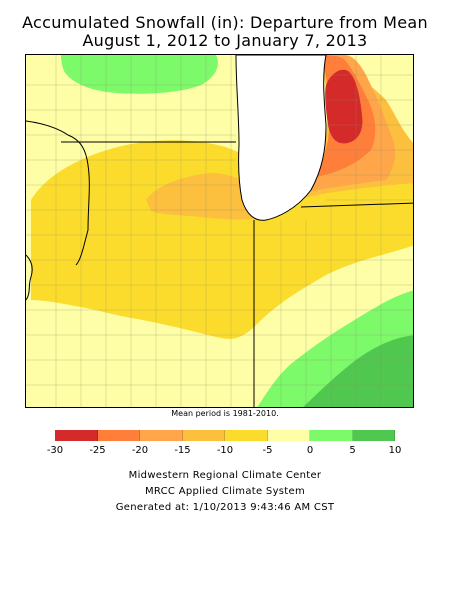 The width and height of the screenshot is (450, 600). What do you see at coordinates (225, 40) in the screenshot?
I see `map-date-range: August 1, 2012 to January 7, 2013` at bounding box center [225, 40].